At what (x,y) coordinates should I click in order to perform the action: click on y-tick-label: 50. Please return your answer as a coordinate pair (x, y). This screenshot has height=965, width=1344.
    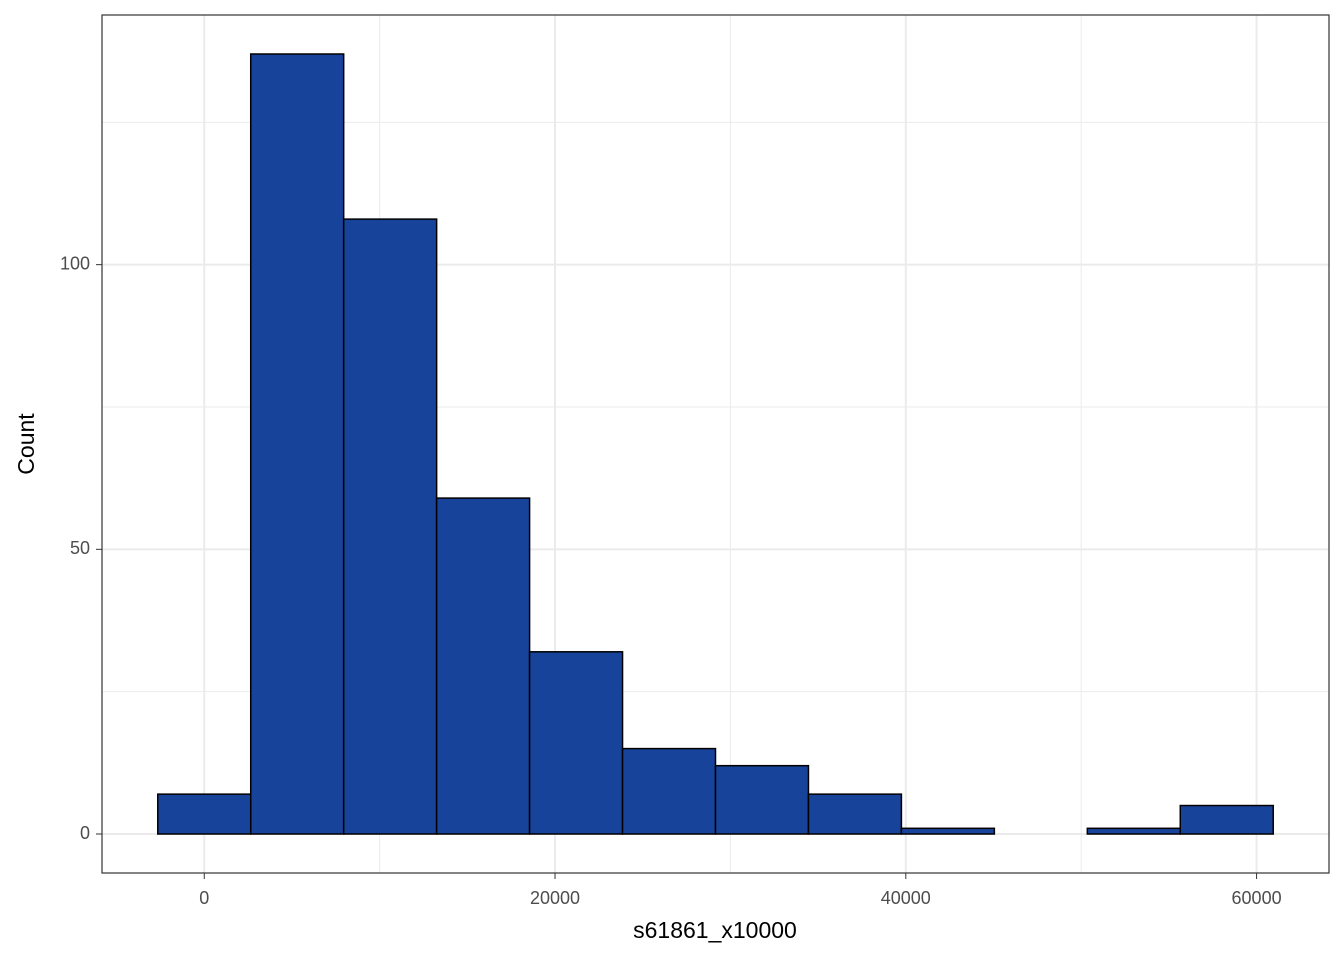
    Looking at the image, I should click on (80, 548).